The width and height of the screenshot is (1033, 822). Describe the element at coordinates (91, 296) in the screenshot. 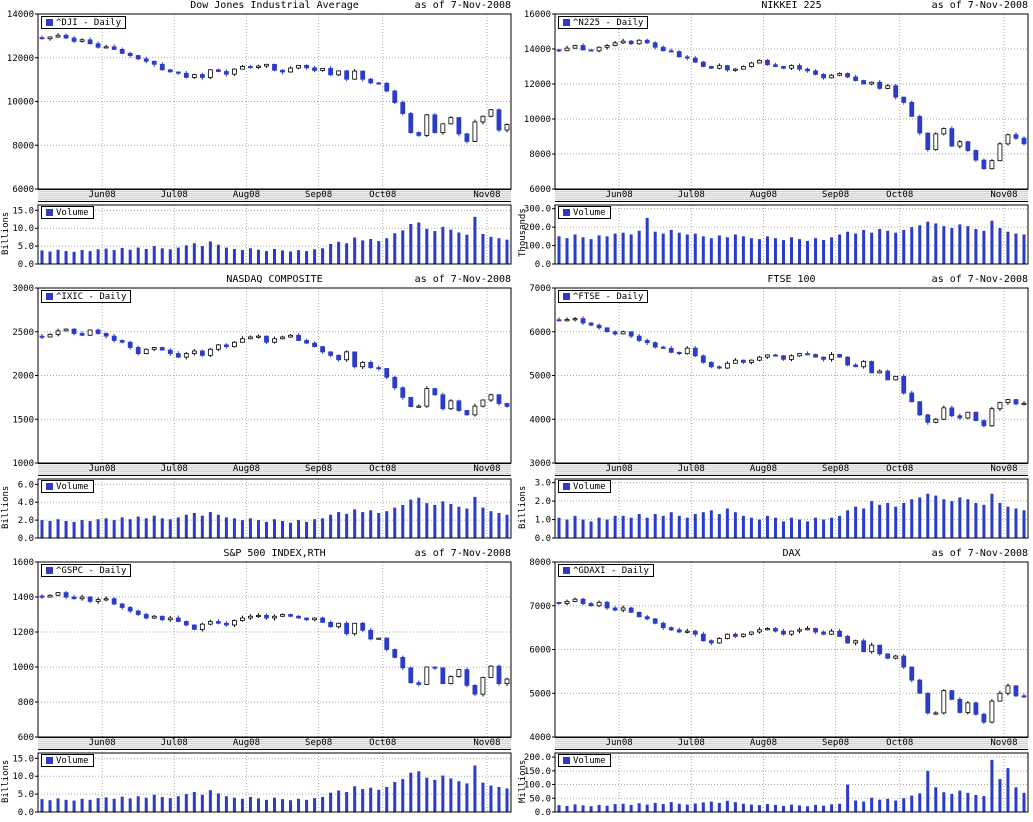

I see `symbol-legend-label: ^IXIC - Daily` at that location.